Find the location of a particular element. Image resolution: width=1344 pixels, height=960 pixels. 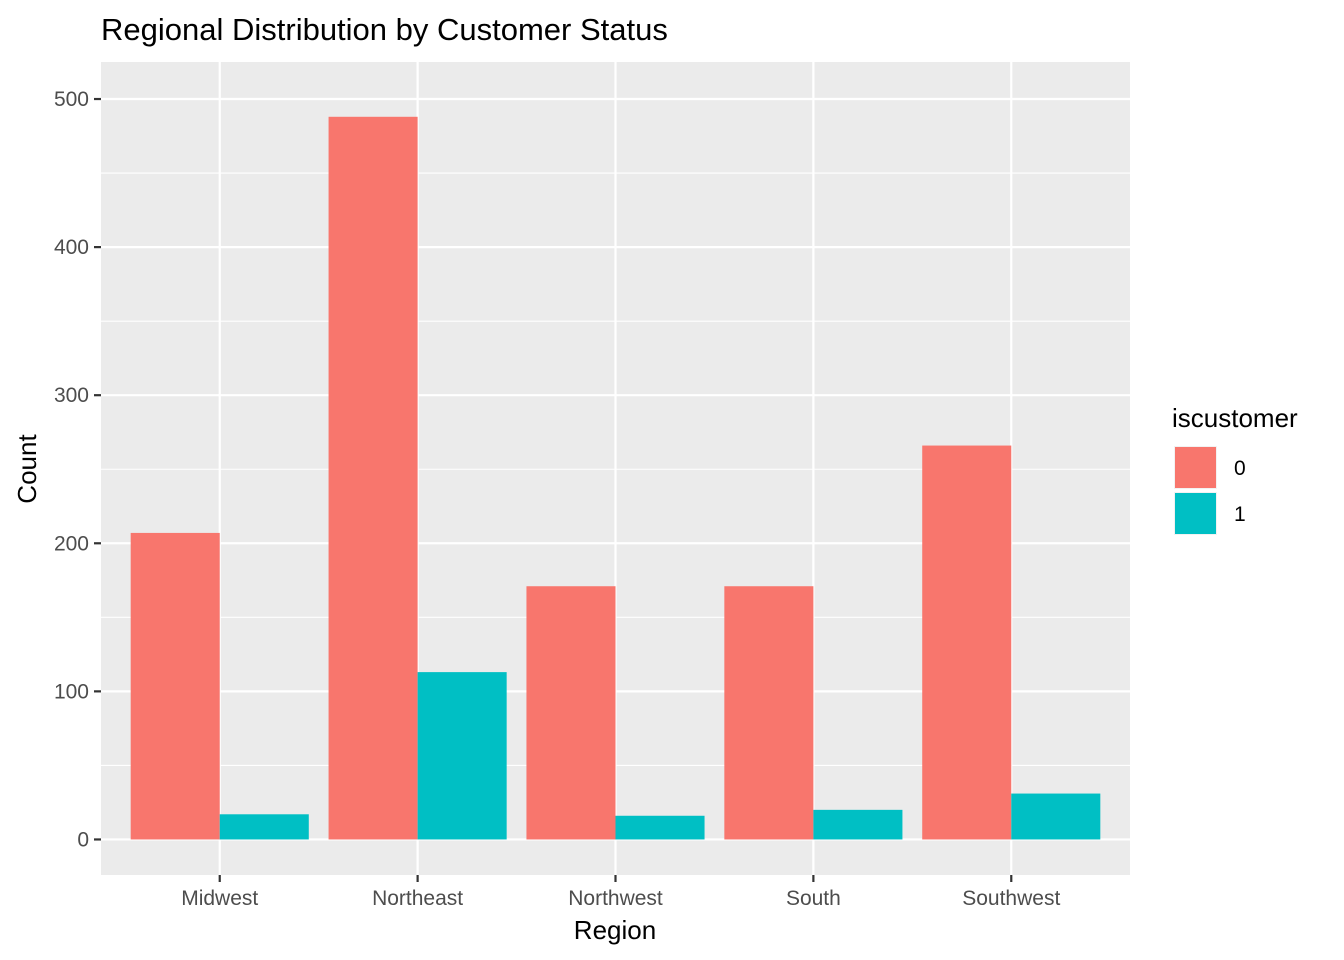

x-tick-label-northwest: Northwest is located at coordinates (615, 898).